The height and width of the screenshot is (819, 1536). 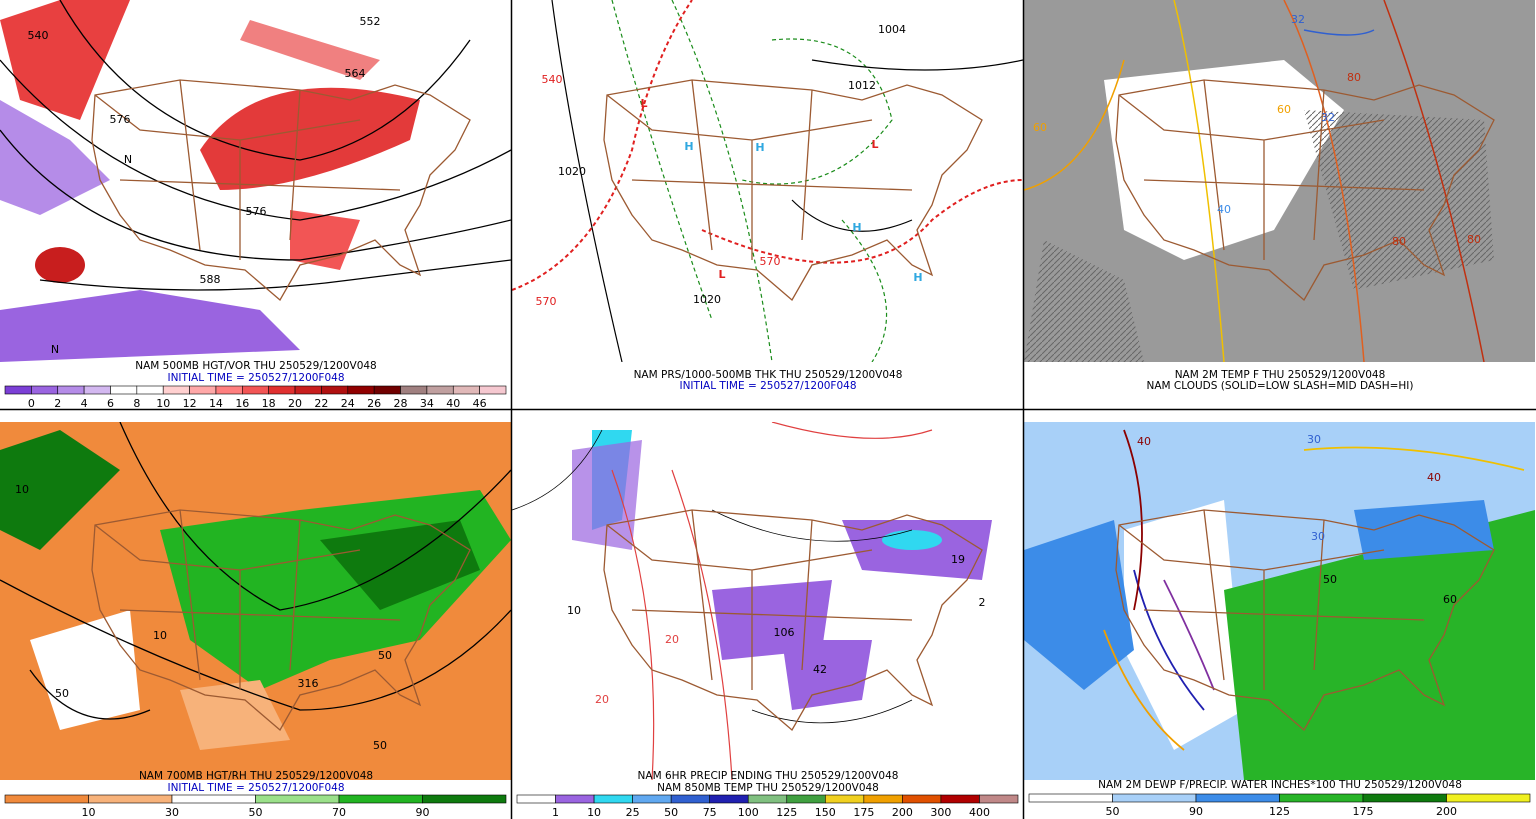 What do you see at coordinates (672, 639) in the screenshot?
I see `map-label: 20` at bounding box center [672, 639].